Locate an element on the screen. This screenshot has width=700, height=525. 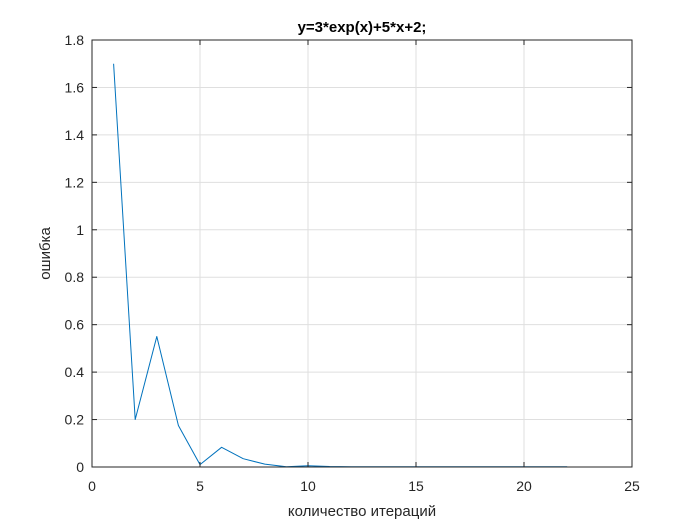
x-tick-label: 5 is located at coordinates (200, 486).